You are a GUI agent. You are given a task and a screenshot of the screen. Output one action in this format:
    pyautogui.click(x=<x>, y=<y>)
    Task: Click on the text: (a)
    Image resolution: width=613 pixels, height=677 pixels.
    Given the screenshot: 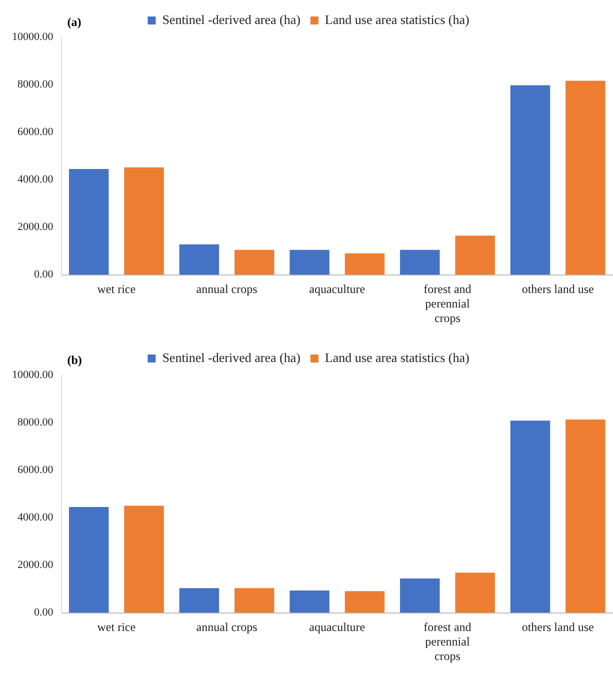 What is the action you would take?
    pyautogui.click(x=74, y=22)
    